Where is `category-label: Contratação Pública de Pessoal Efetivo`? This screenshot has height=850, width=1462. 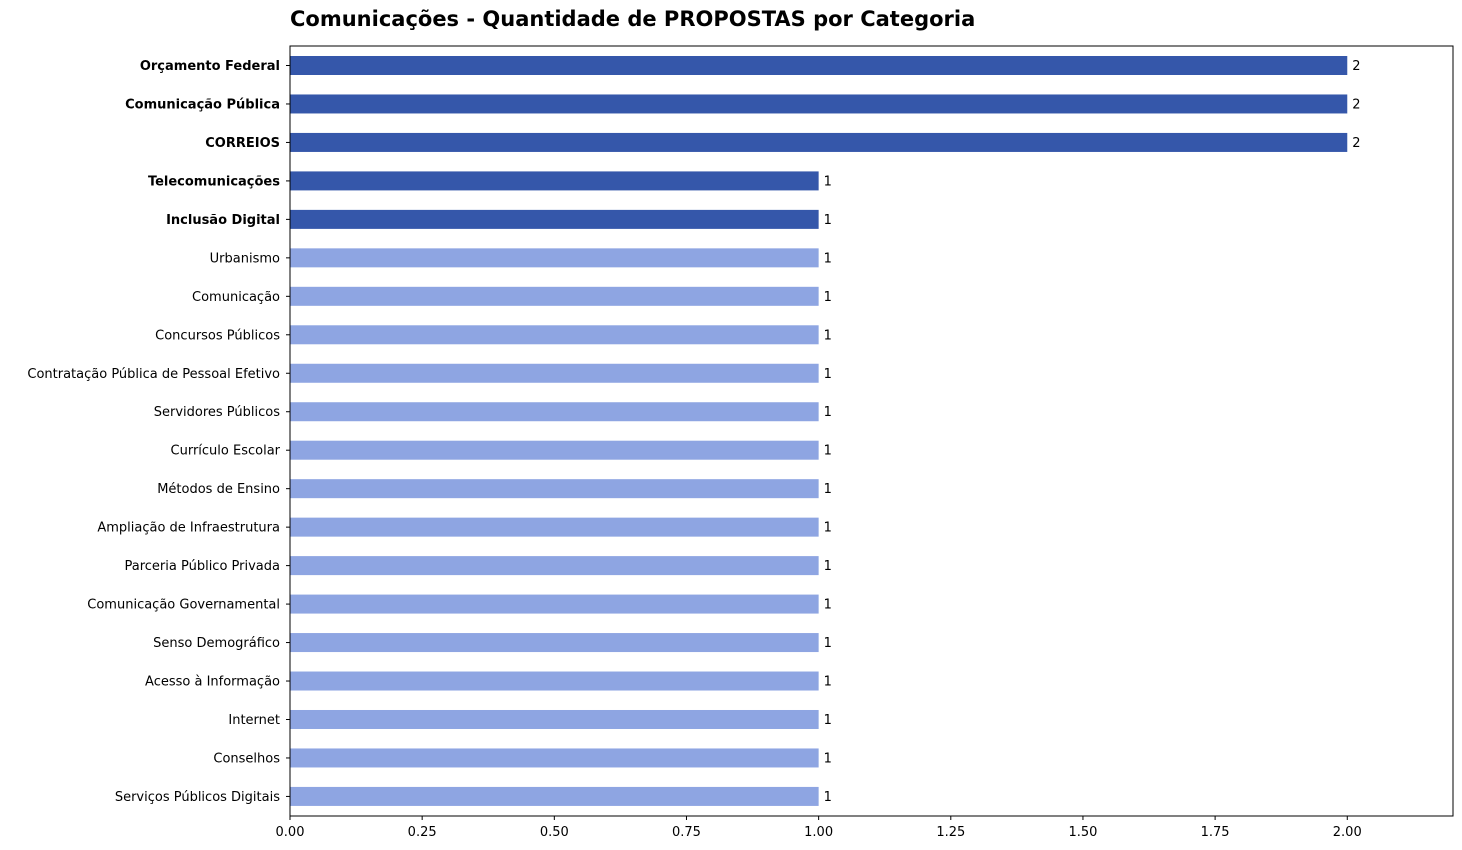
category-label: Contratação Pública de Pessoal Efetivo is located at coordinates (153, 374).